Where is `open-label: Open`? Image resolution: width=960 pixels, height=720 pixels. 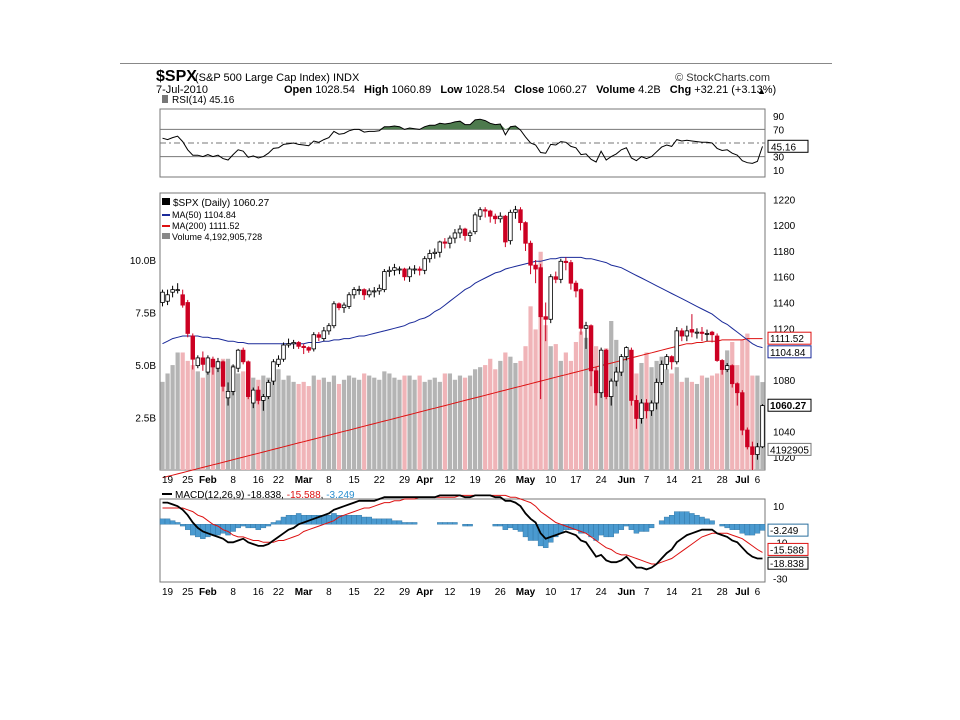
open-label: Open is located at coordinates (298, 90).